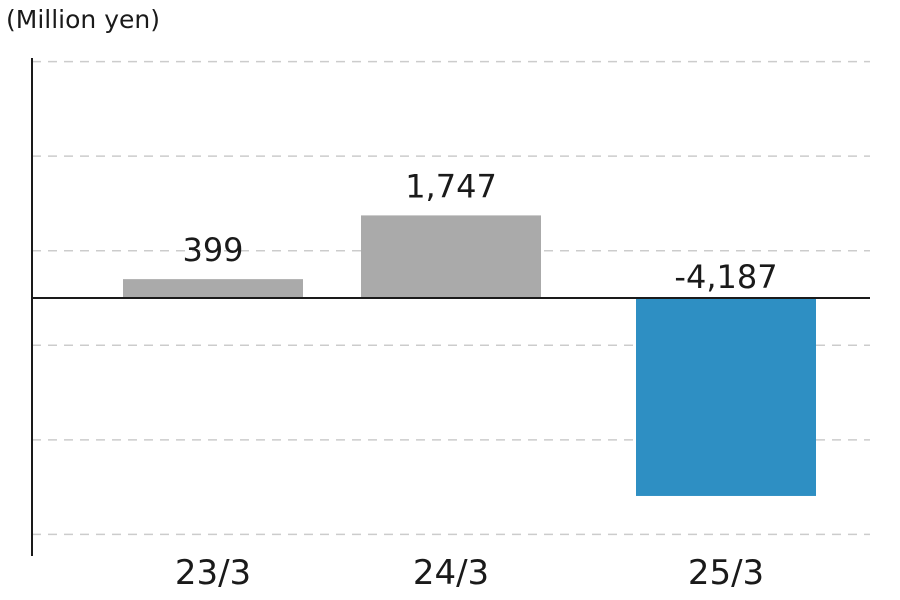 The width and height of the screenshot is (900, 600). Describe the element at coordinates (213, 573) in the screenshot. I see `x-tick-label: 23/3` at that location.